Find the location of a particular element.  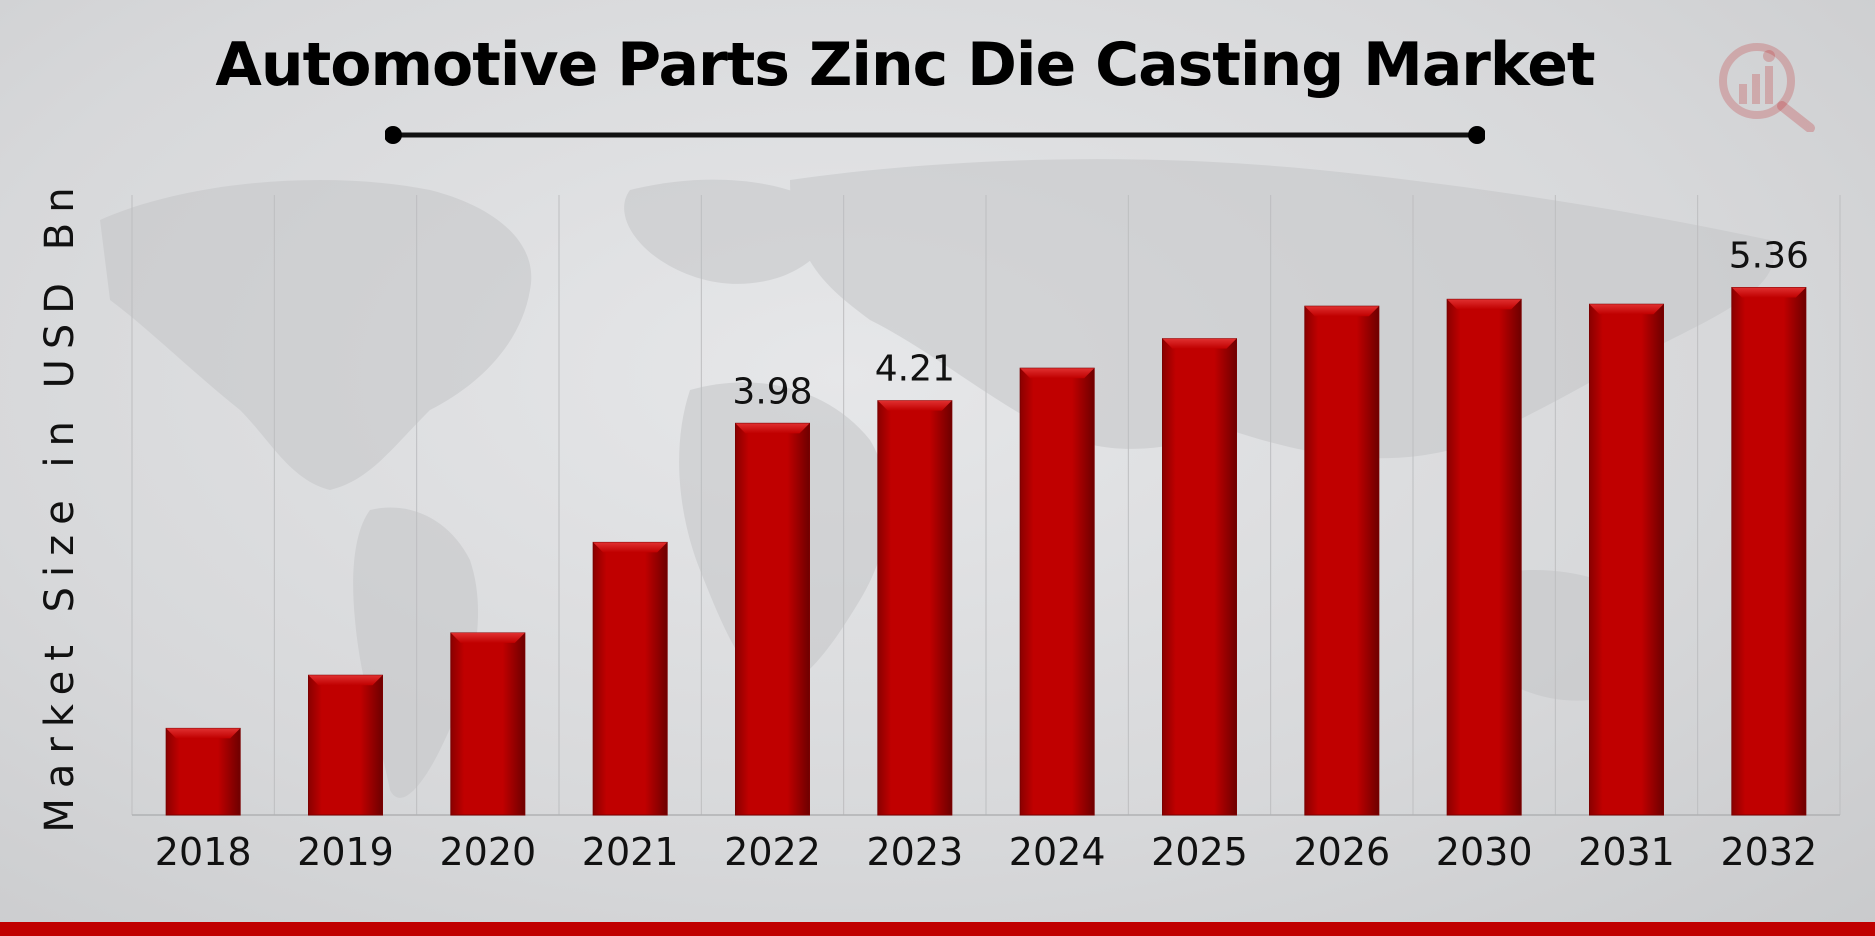

bar-2030 is located at coordinates (1484, 557).